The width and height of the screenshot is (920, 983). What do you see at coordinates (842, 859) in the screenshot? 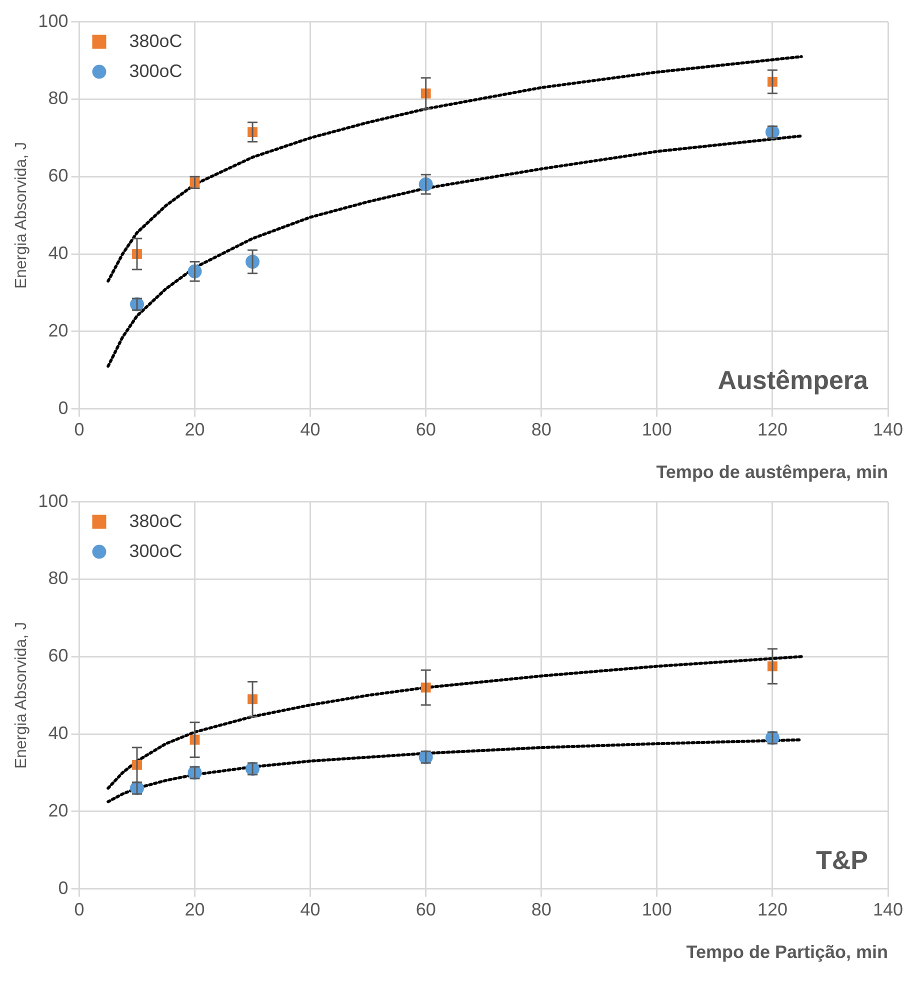
I see `annotation: T&P` at bounding box center [842, 859].